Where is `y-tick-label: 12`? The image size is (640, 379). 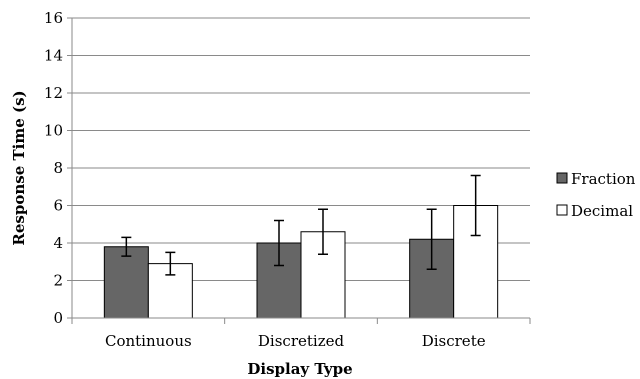 y-tick-label: 12 is located at coordinates (53, 93).